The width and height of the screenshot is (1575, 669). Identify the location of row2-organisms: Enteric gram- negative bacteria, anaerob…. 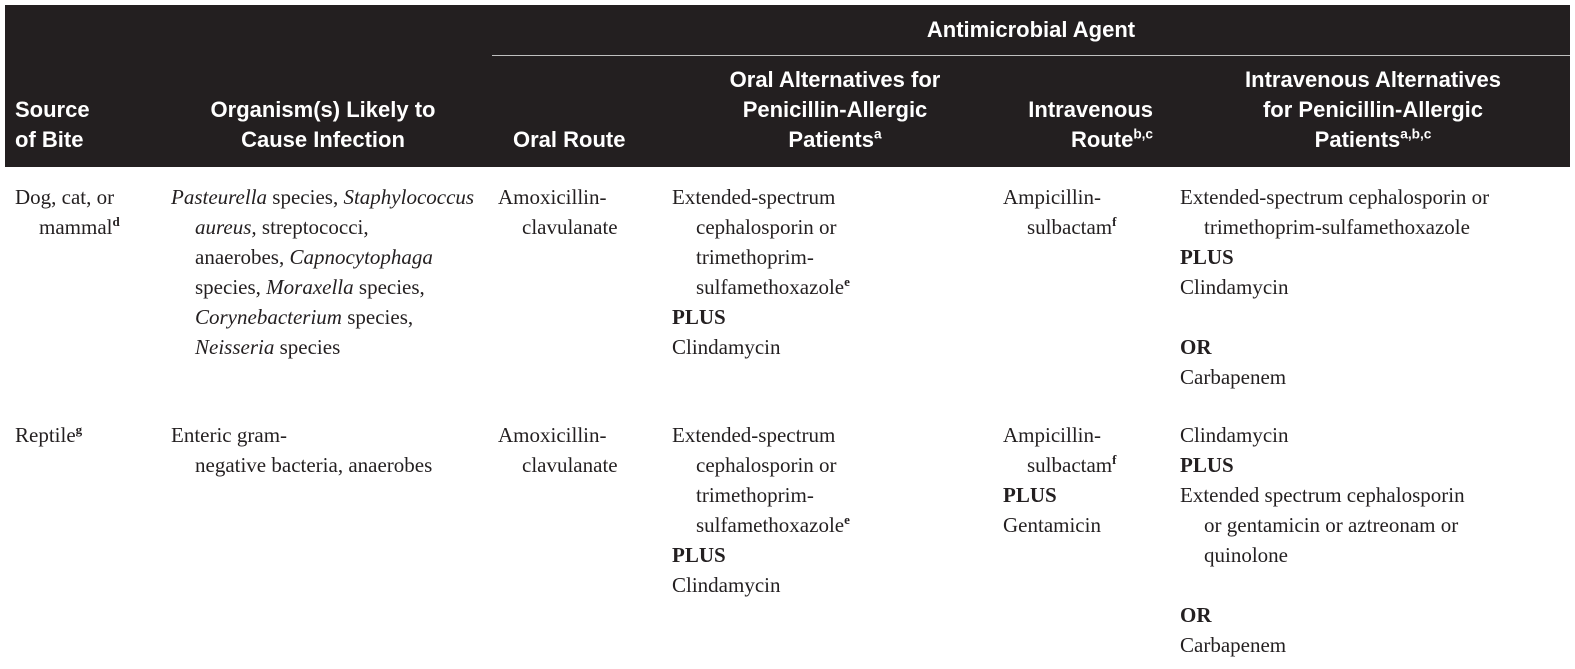
(302, 450).